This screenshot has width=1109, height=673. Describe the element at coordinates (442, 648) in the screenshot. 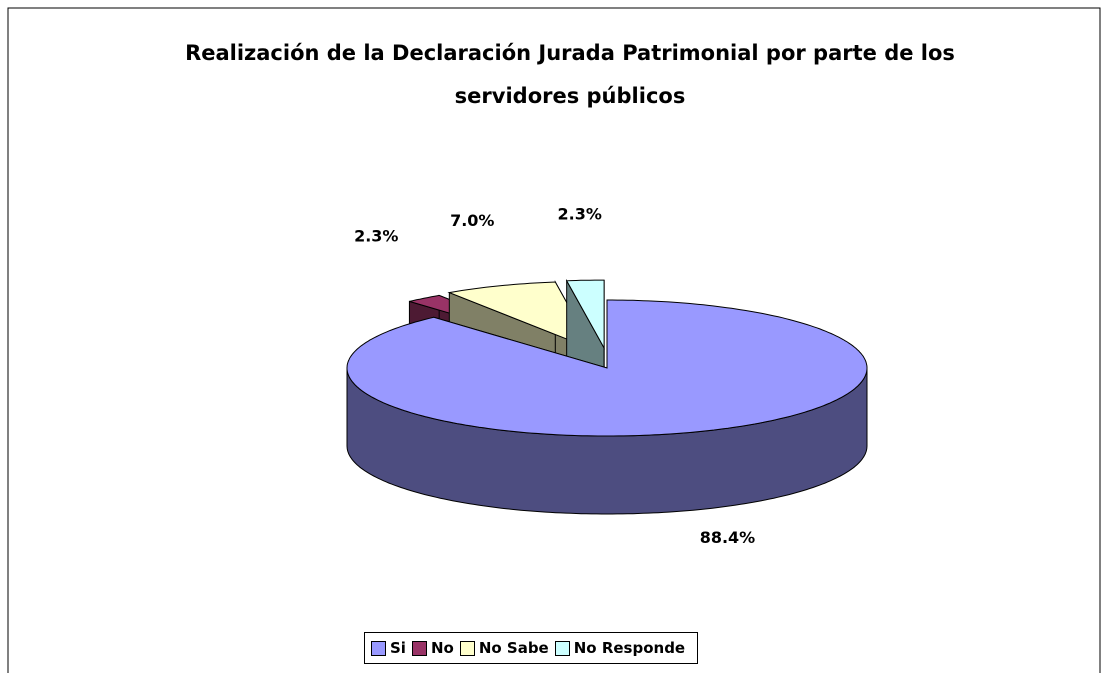

I see `legend-label: No` at that location.